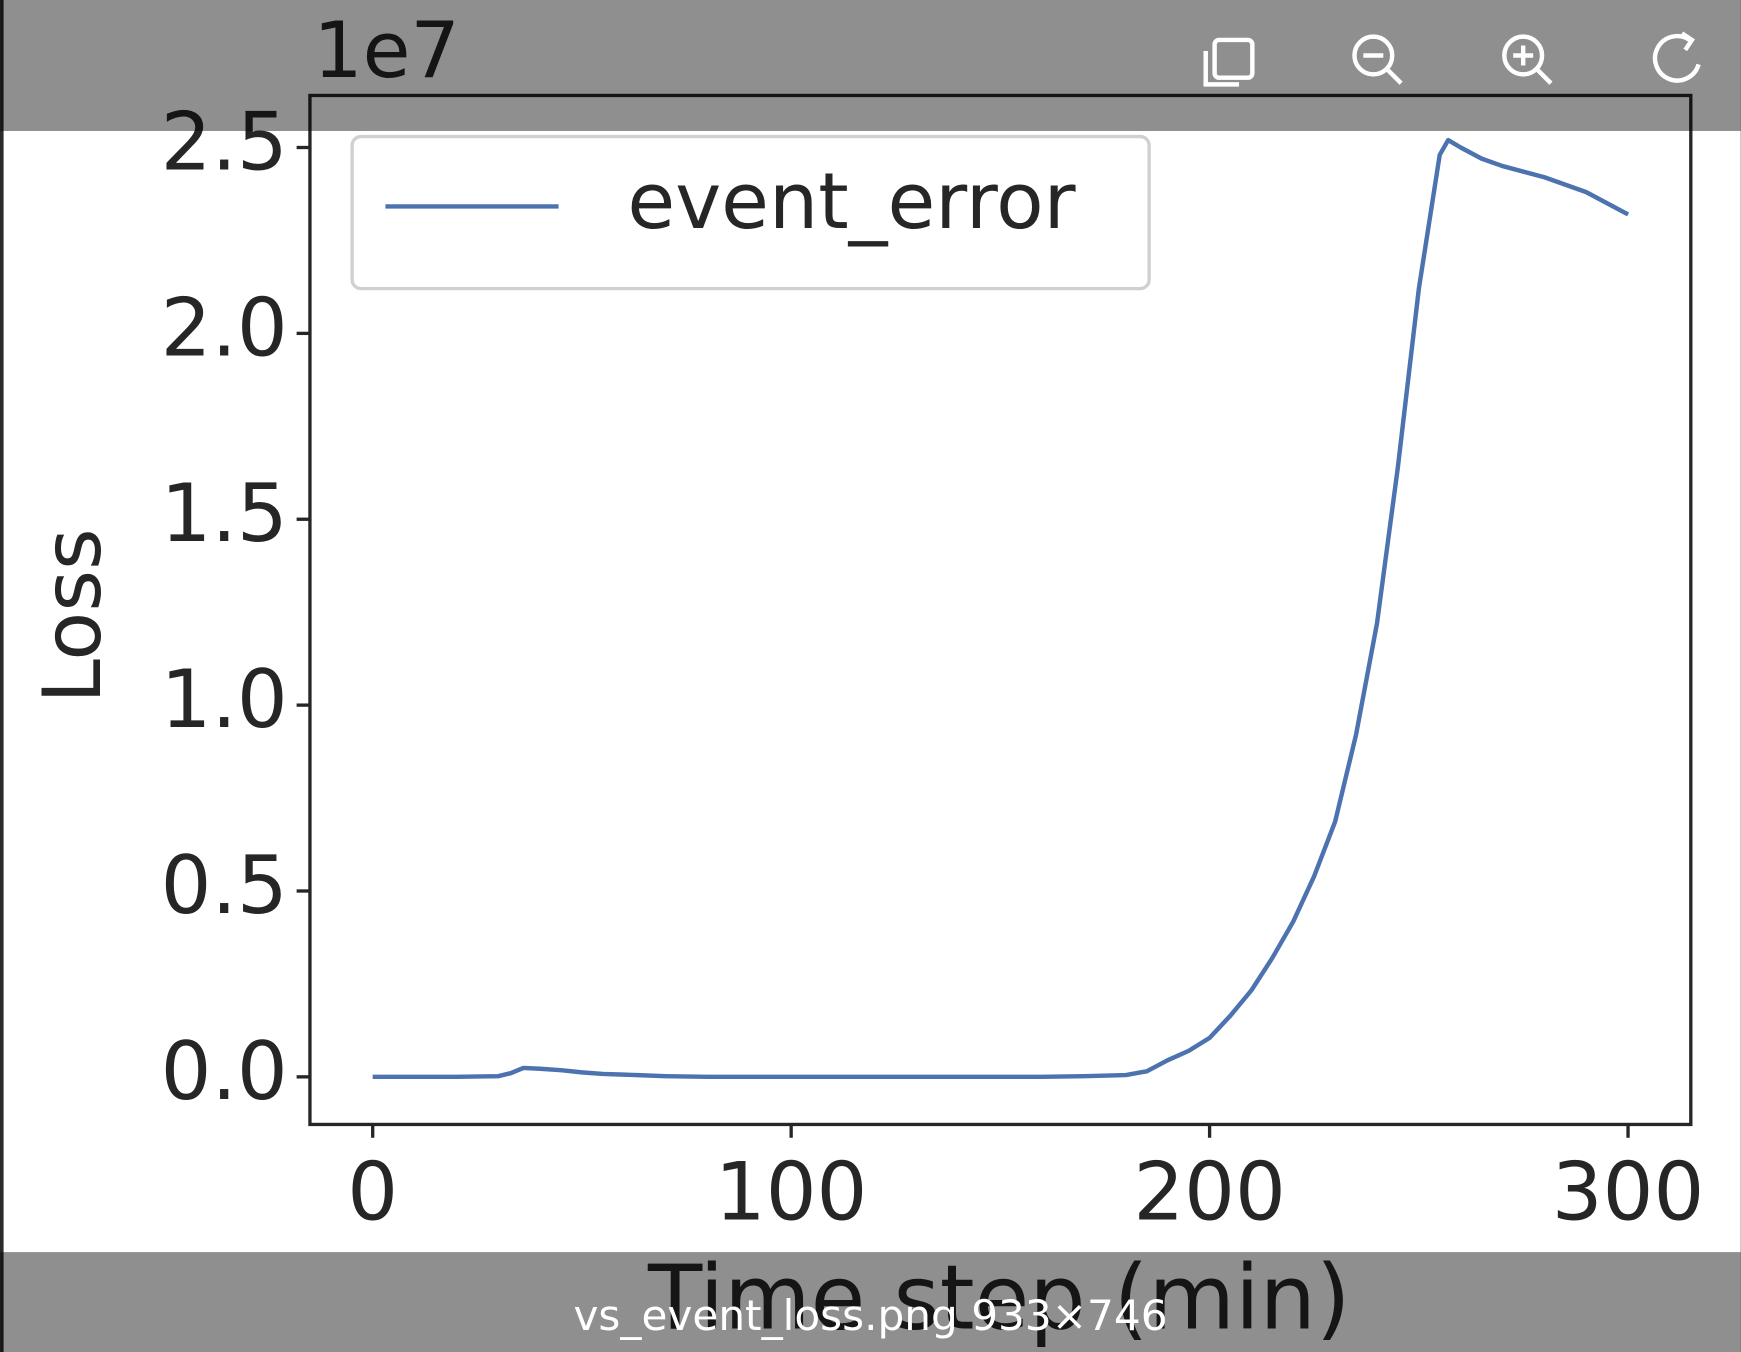 This screenshot has height=1352, width=1741. I want to click on y-axis-title: Loss, so click(72, 615).